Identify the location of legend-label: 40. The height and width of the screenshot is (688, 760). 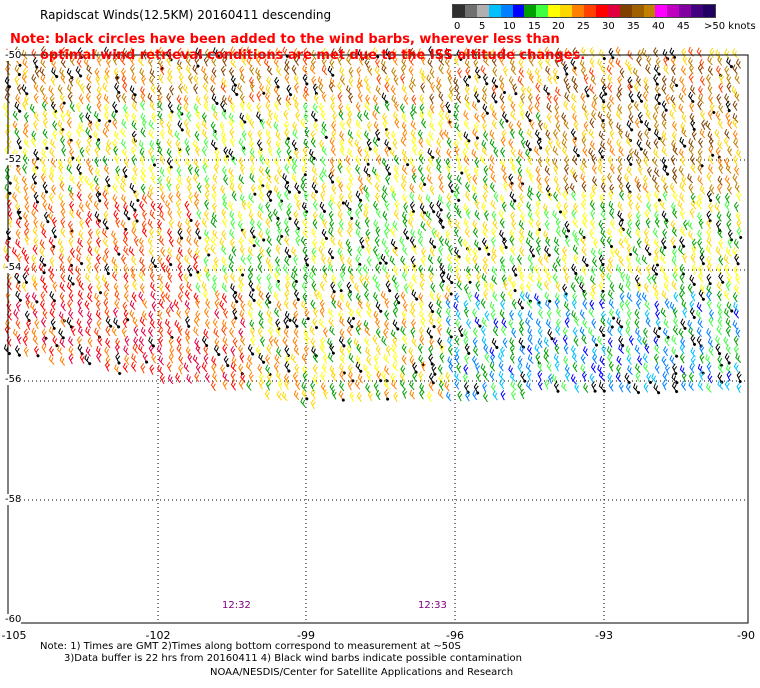
(658, 26).